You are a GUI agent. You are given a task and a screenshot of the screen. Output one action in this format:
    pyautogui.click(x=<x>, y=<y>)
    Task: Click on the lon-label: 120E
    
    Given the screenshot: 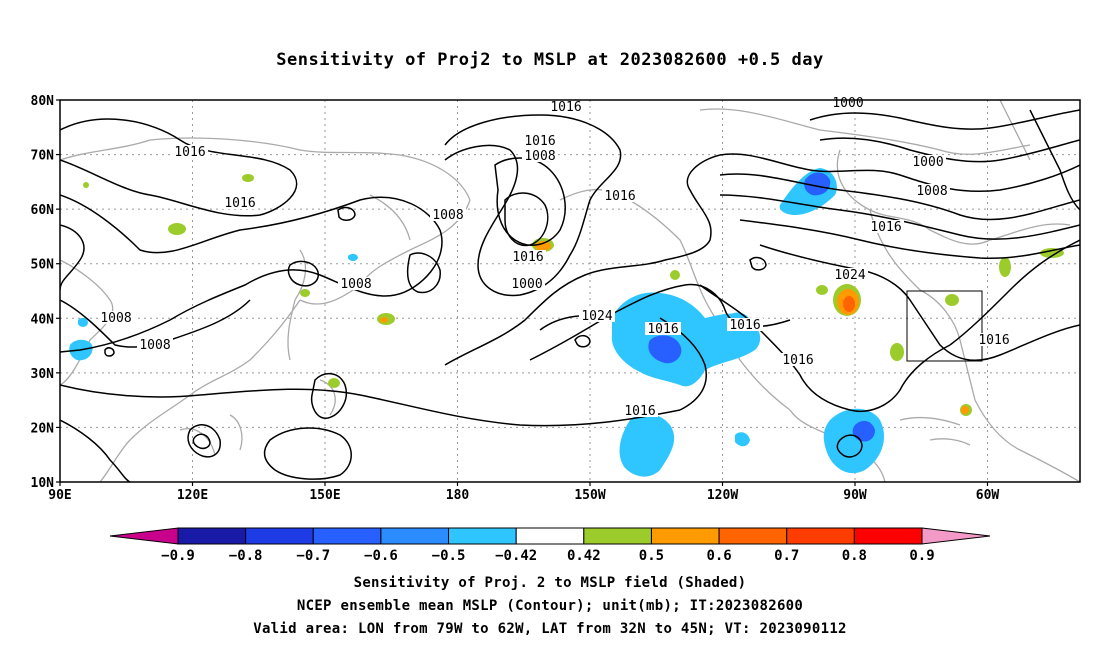 What is the action you would take?
    pyautogui.click(x=192, y=495)
    